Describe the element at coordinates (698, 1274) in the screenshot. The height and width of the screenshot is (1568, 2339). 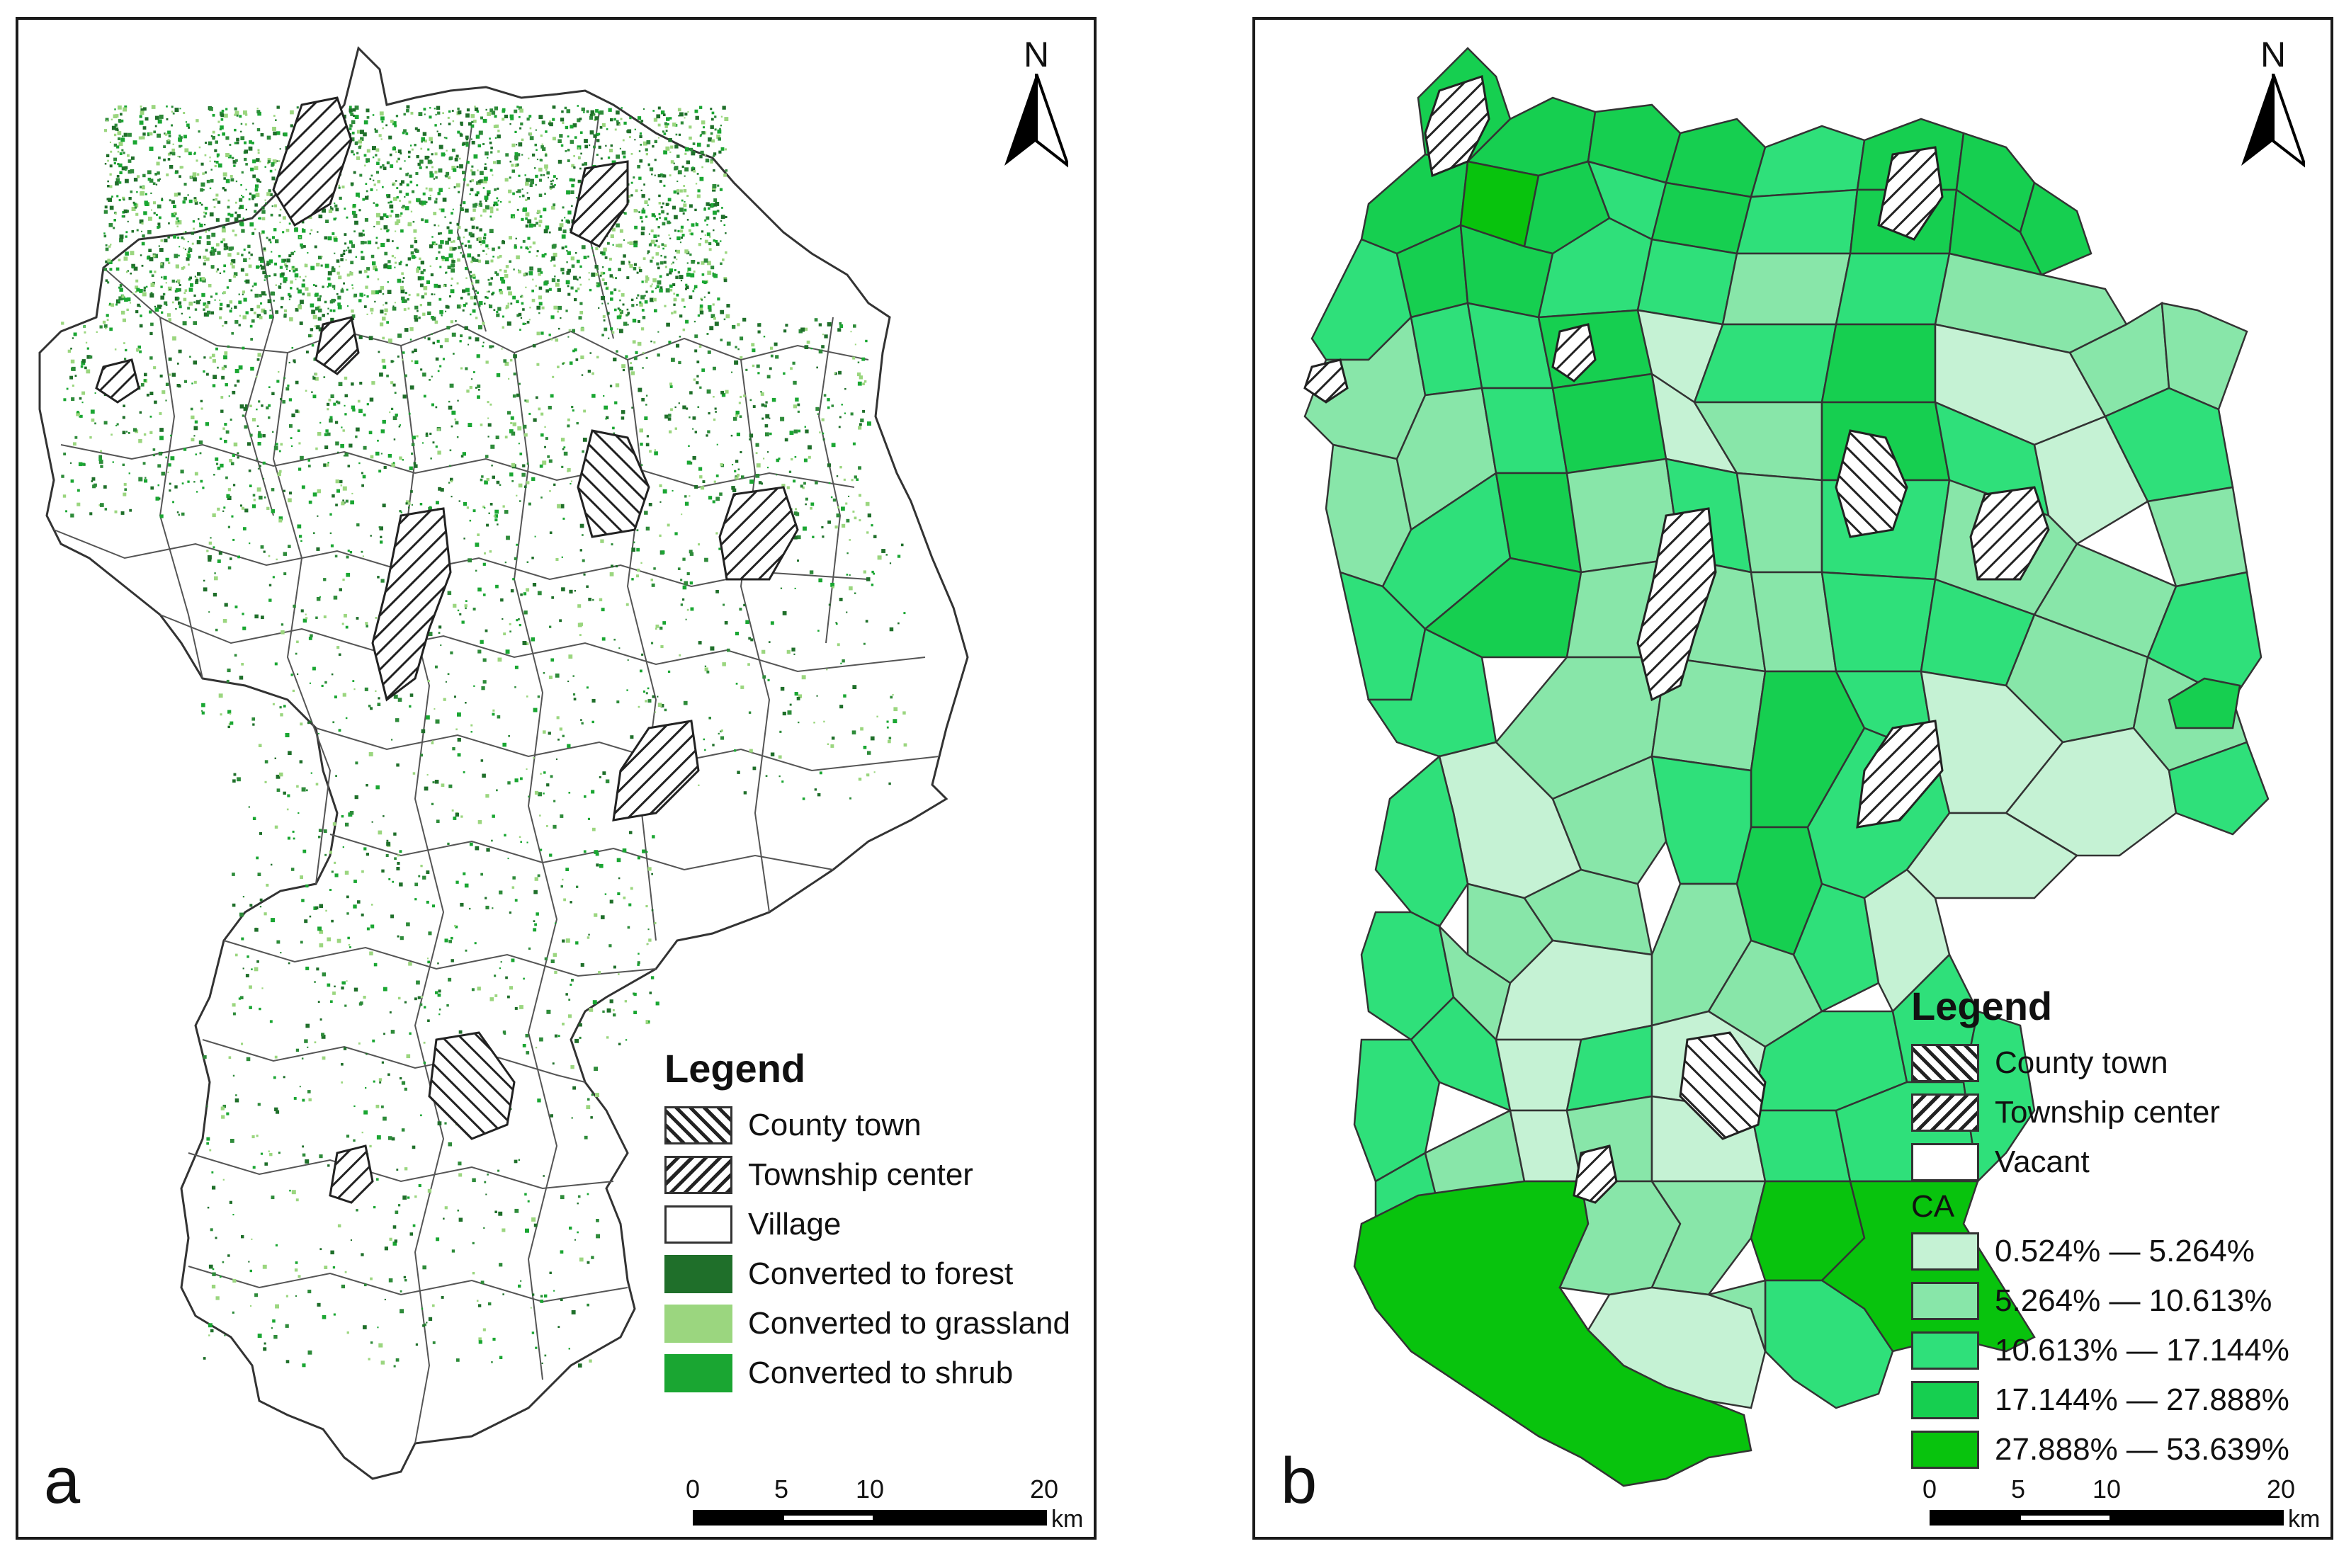
I see `forest-swatch` at that location.